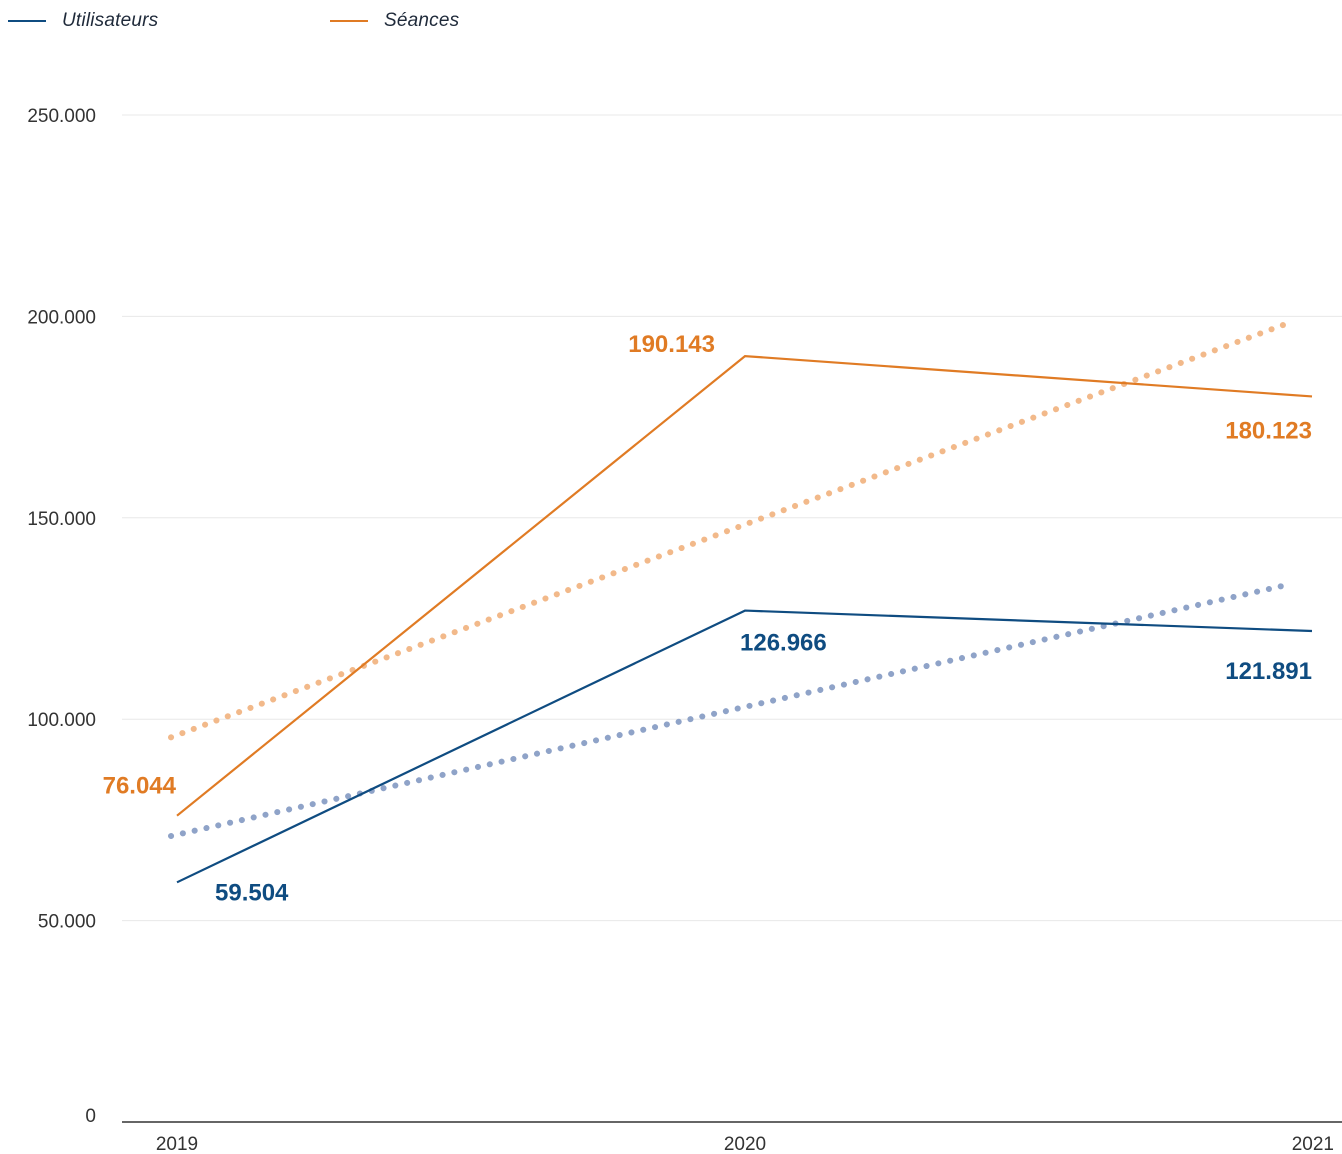 The width and height of the screenshot is (1342, 1154). I want to click on legend-swatch-sessions, so click(349, 21).